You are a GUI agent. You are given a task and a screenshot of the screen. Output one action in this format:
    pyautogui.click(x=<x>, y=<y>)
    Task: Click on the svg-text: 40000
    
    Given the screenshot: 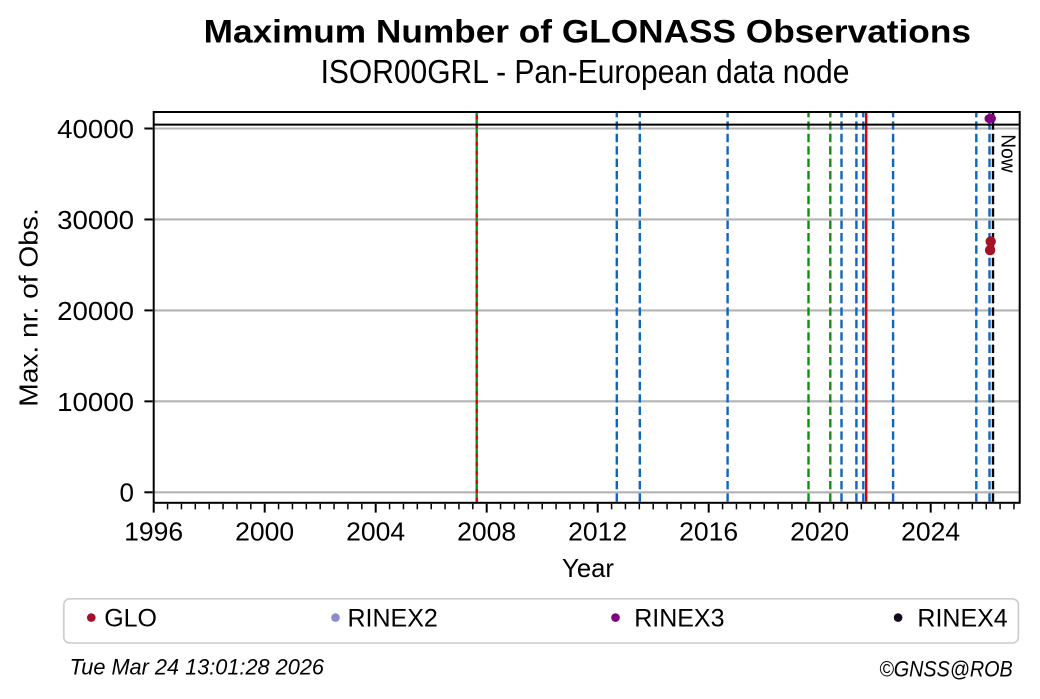 What is the action you would take?
    pyautogui.click(x=95, y=129)
    